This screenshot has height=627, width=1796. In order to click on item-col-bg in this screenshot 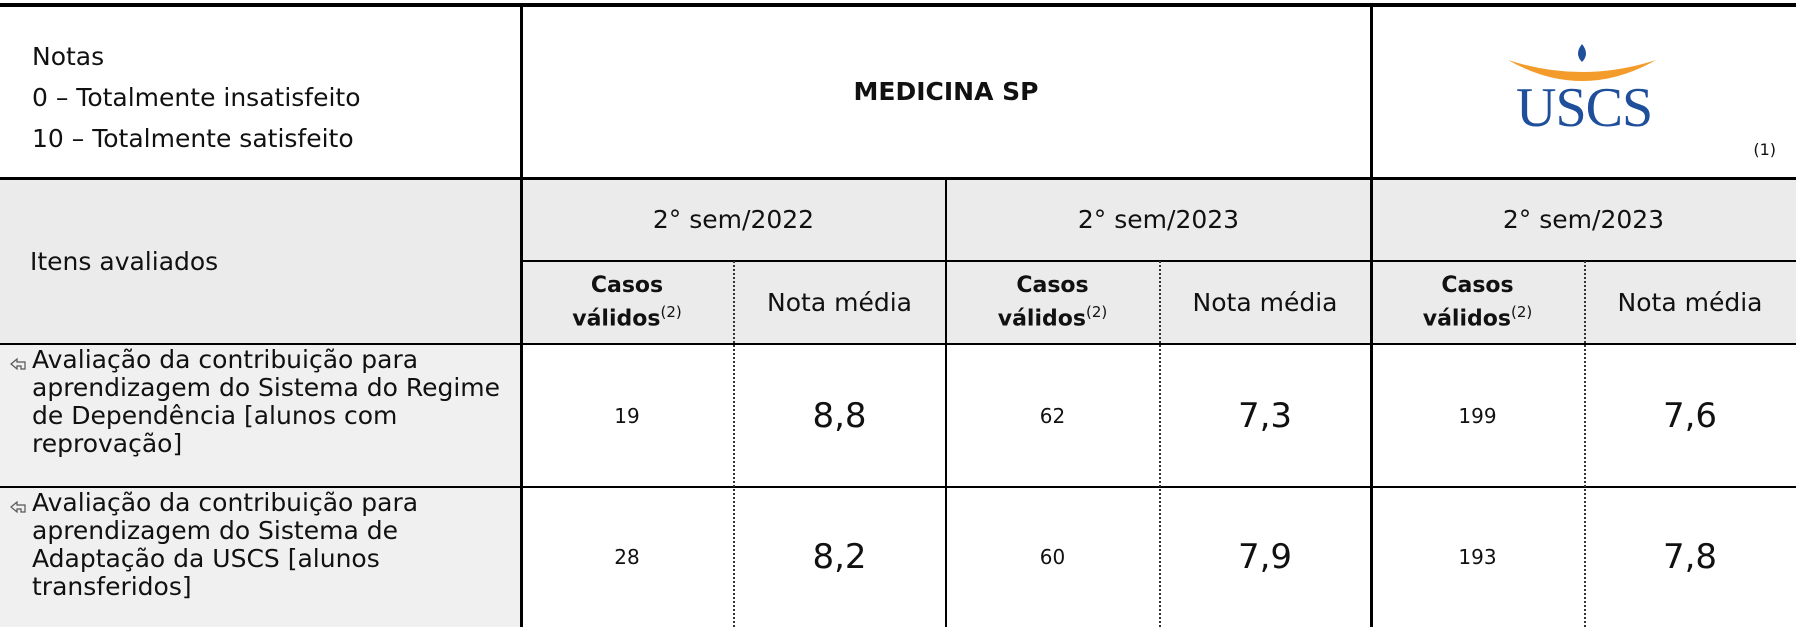, I will do `click(260, 485)`.